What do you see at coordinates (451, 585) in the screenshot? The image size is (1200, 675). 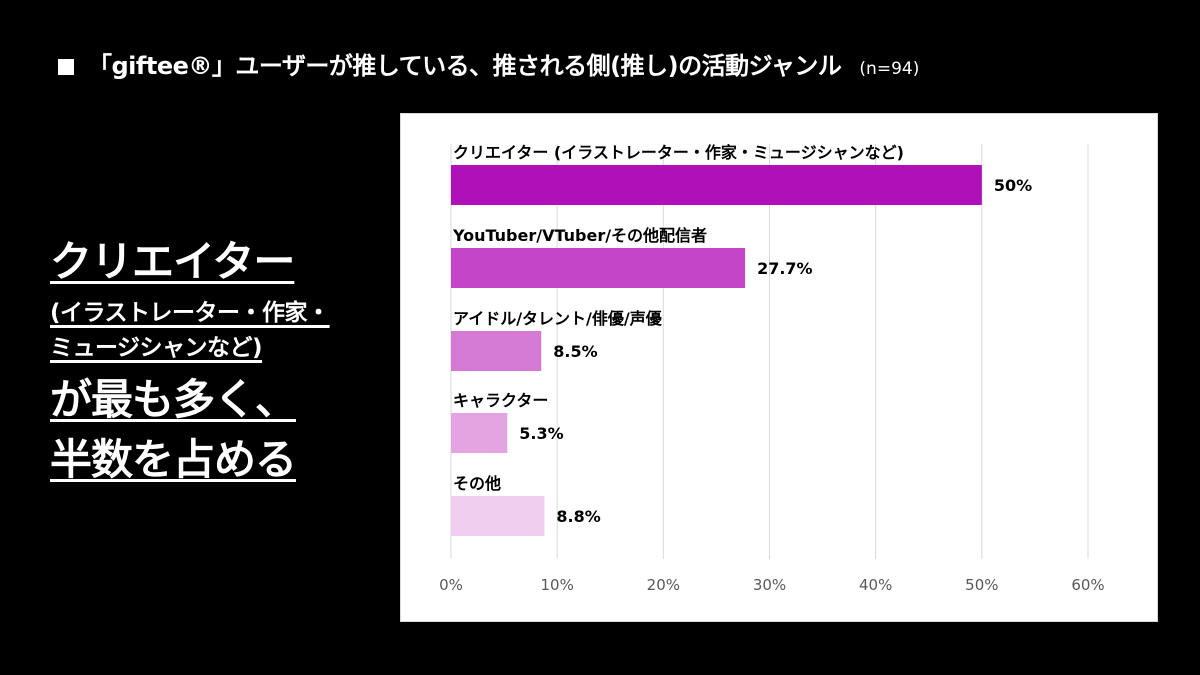 I see `x-tick-label: 0%` at bounding box center [451, 585].